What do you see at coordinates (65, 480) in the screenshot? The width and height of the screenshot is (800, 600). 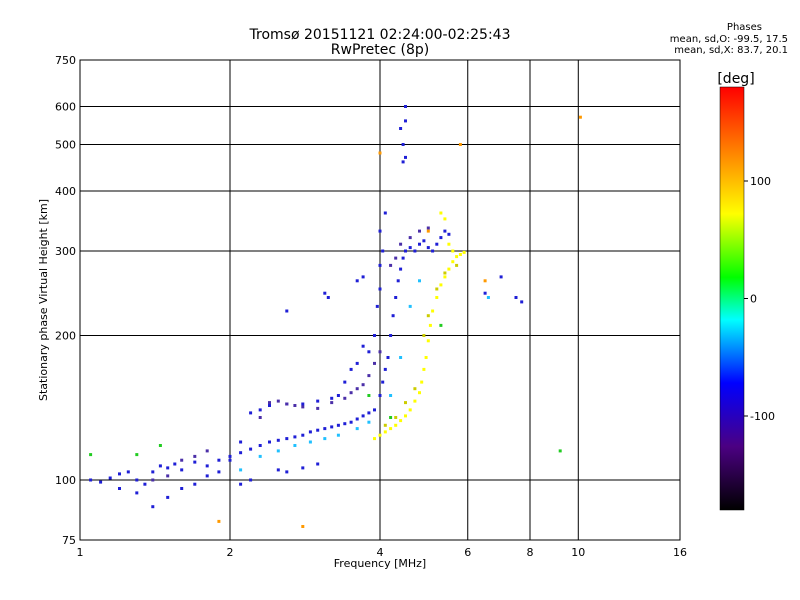 I see `y-tick-label: 100` at bounding box center [65, 480].